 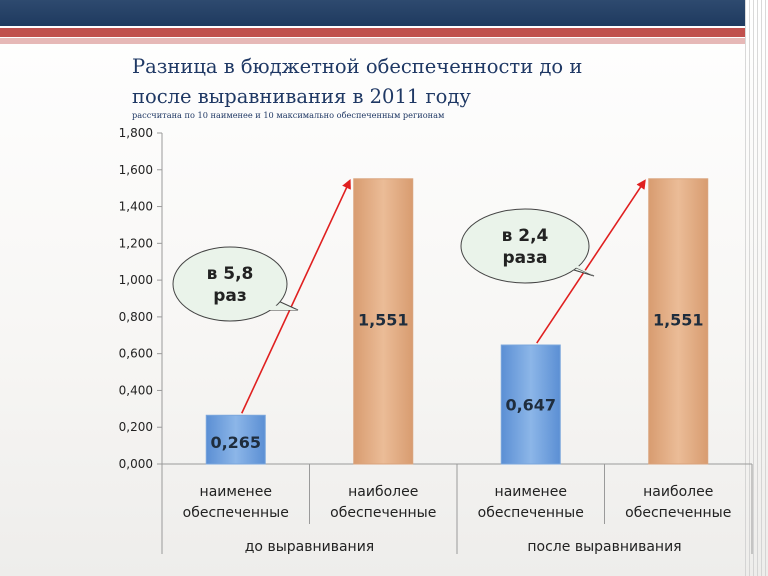 What do you see at coordinates (136, 354) in the screenshot?
I see `y-tick-label: 0,600` at bounding box center [136, 354].